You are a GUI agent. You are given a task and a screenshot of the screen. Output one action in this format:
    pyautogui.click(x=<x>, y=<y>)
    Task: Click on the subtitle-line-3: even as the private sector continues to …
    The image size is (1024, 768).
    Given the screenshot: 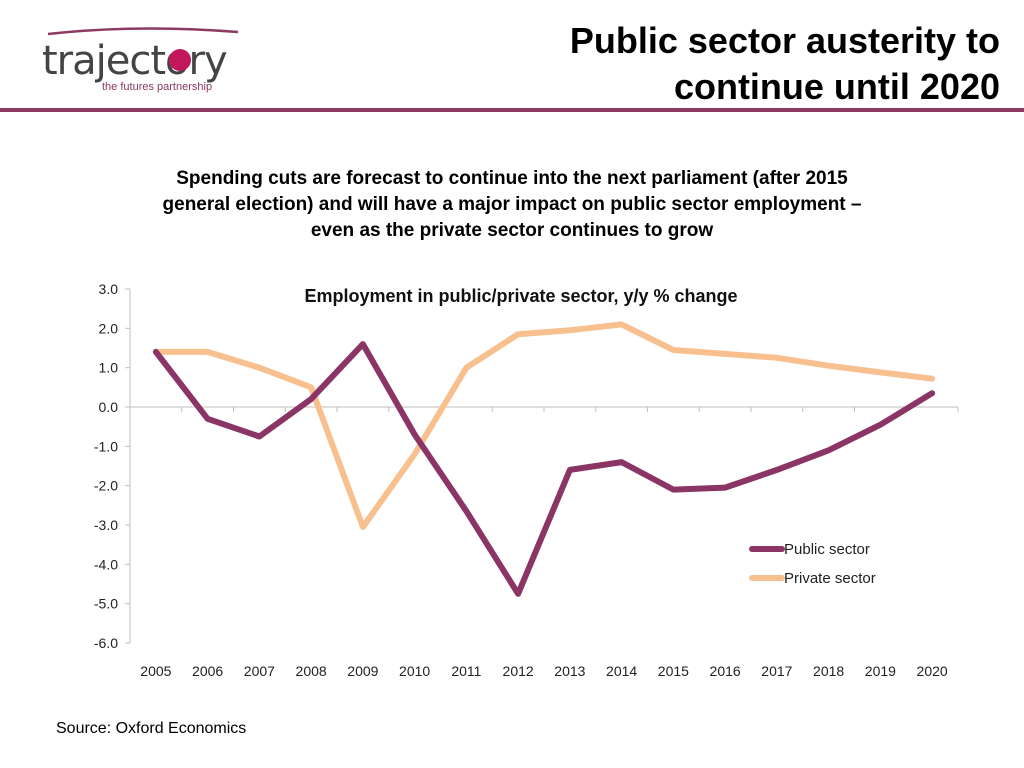 What is the action you would take?
    pyautogui.click(x=512, y=230)
    